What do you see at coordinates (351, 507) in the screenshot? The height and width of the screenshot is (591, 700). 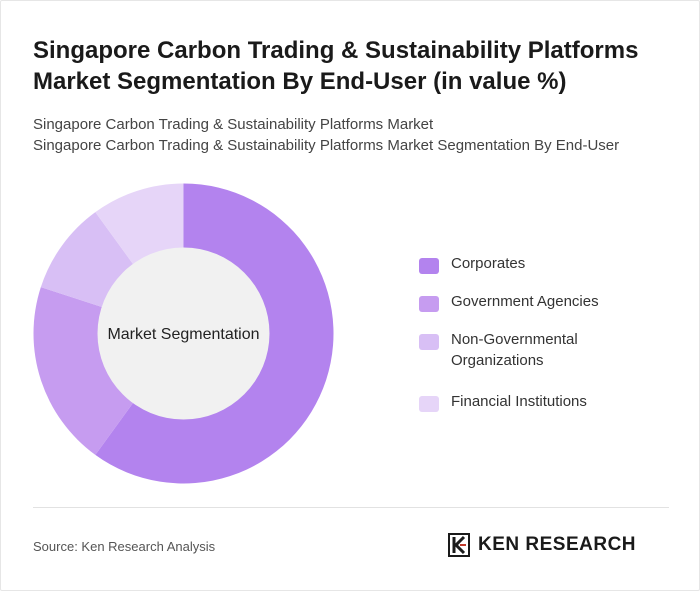 I see `footer-divider` at bounding box center [351, 507].